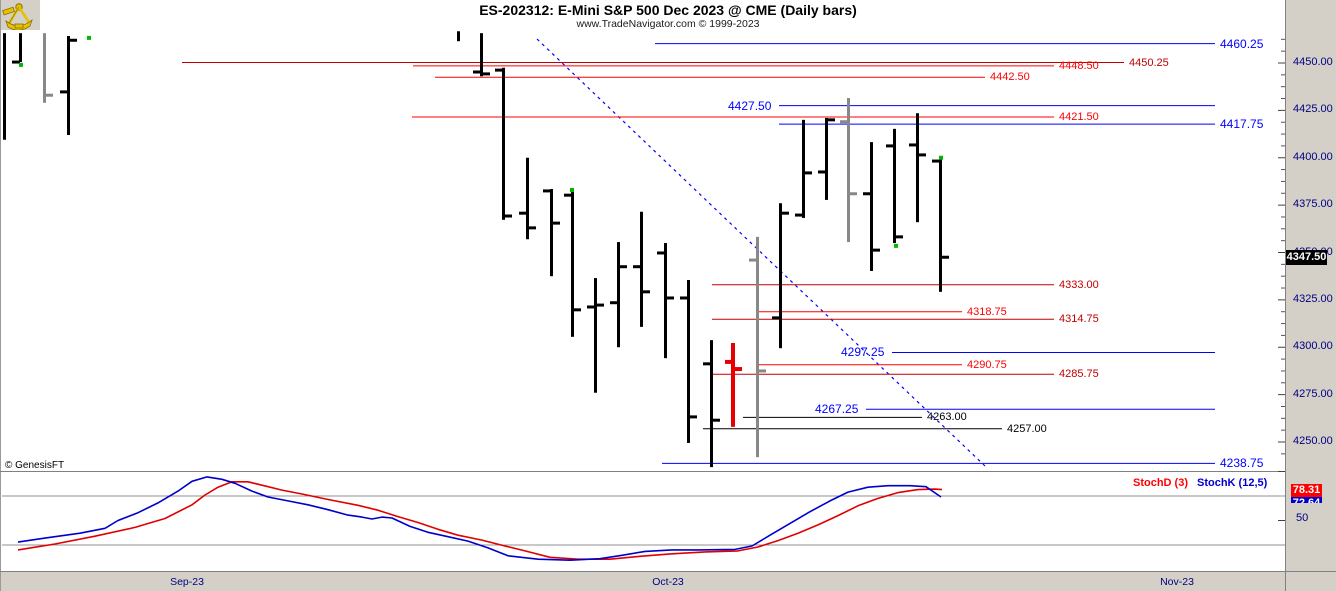 The height and width of the screenshot is (591, 1336). What do you see at coordinates (1306, 257) in the screenshot?
I see `last-price-badge: 4347.50` at bounding box center [1306, 257].